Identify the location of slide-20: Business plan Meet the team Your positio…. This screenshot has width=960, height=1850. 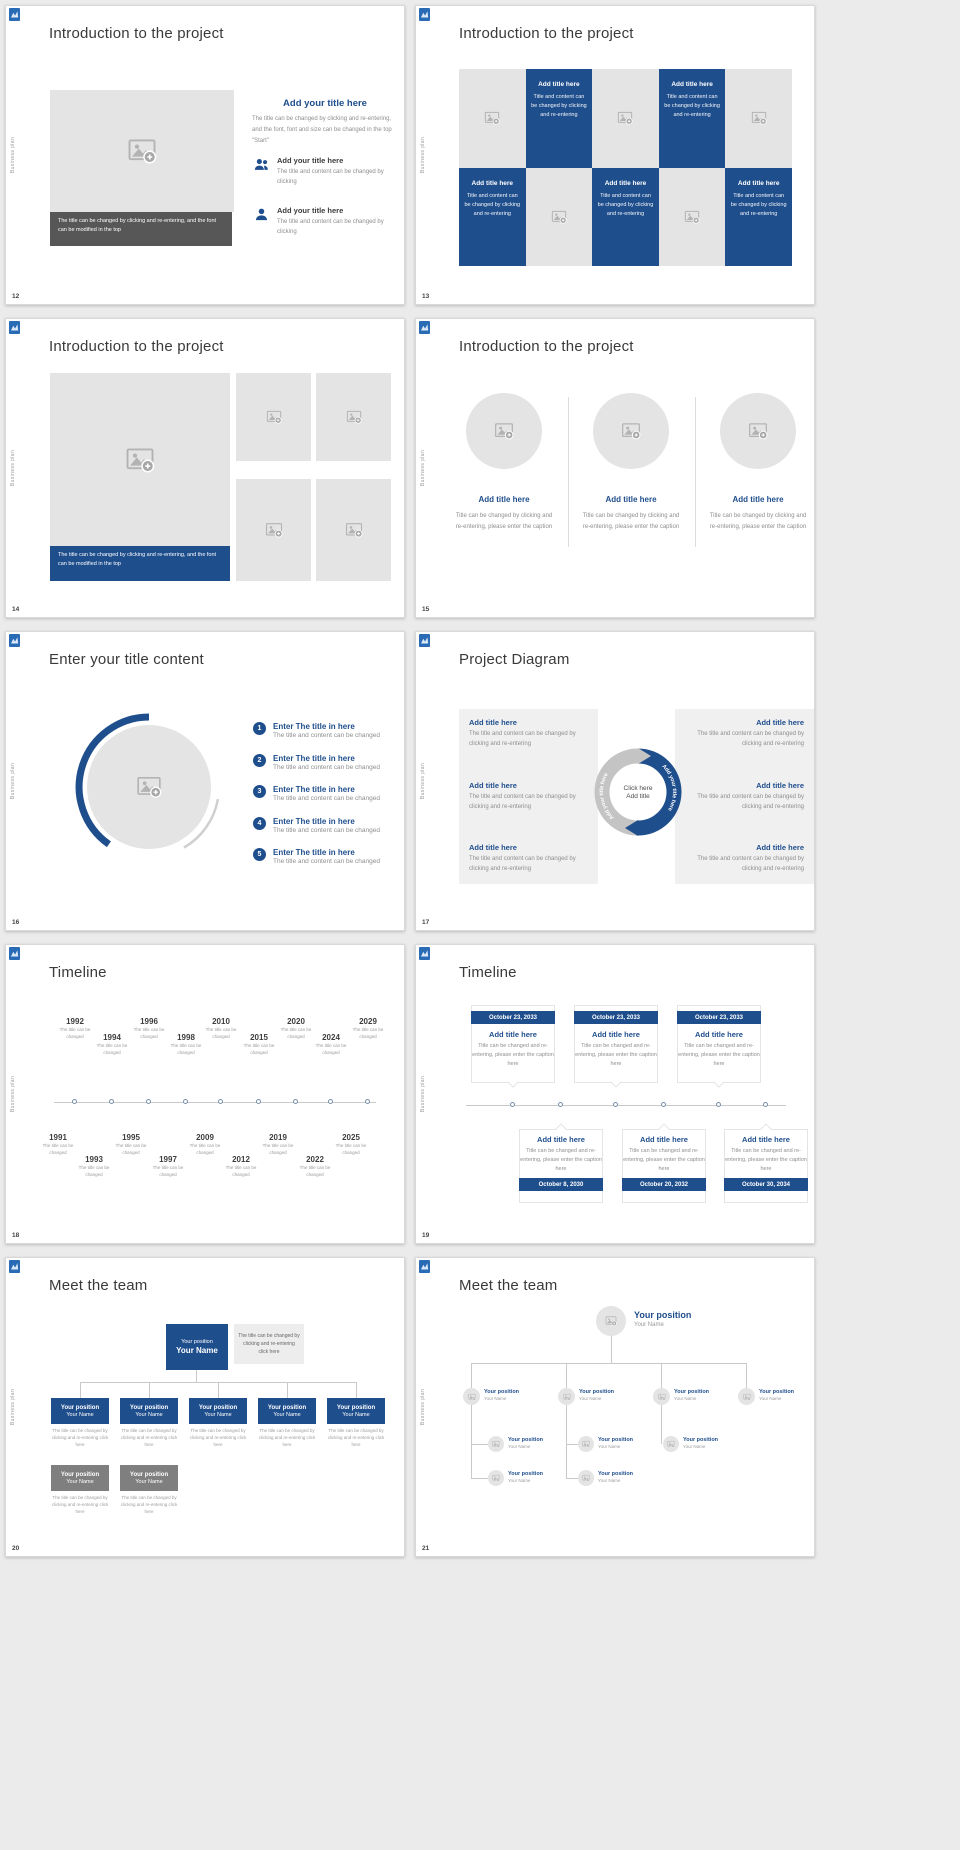
(205, 1407).